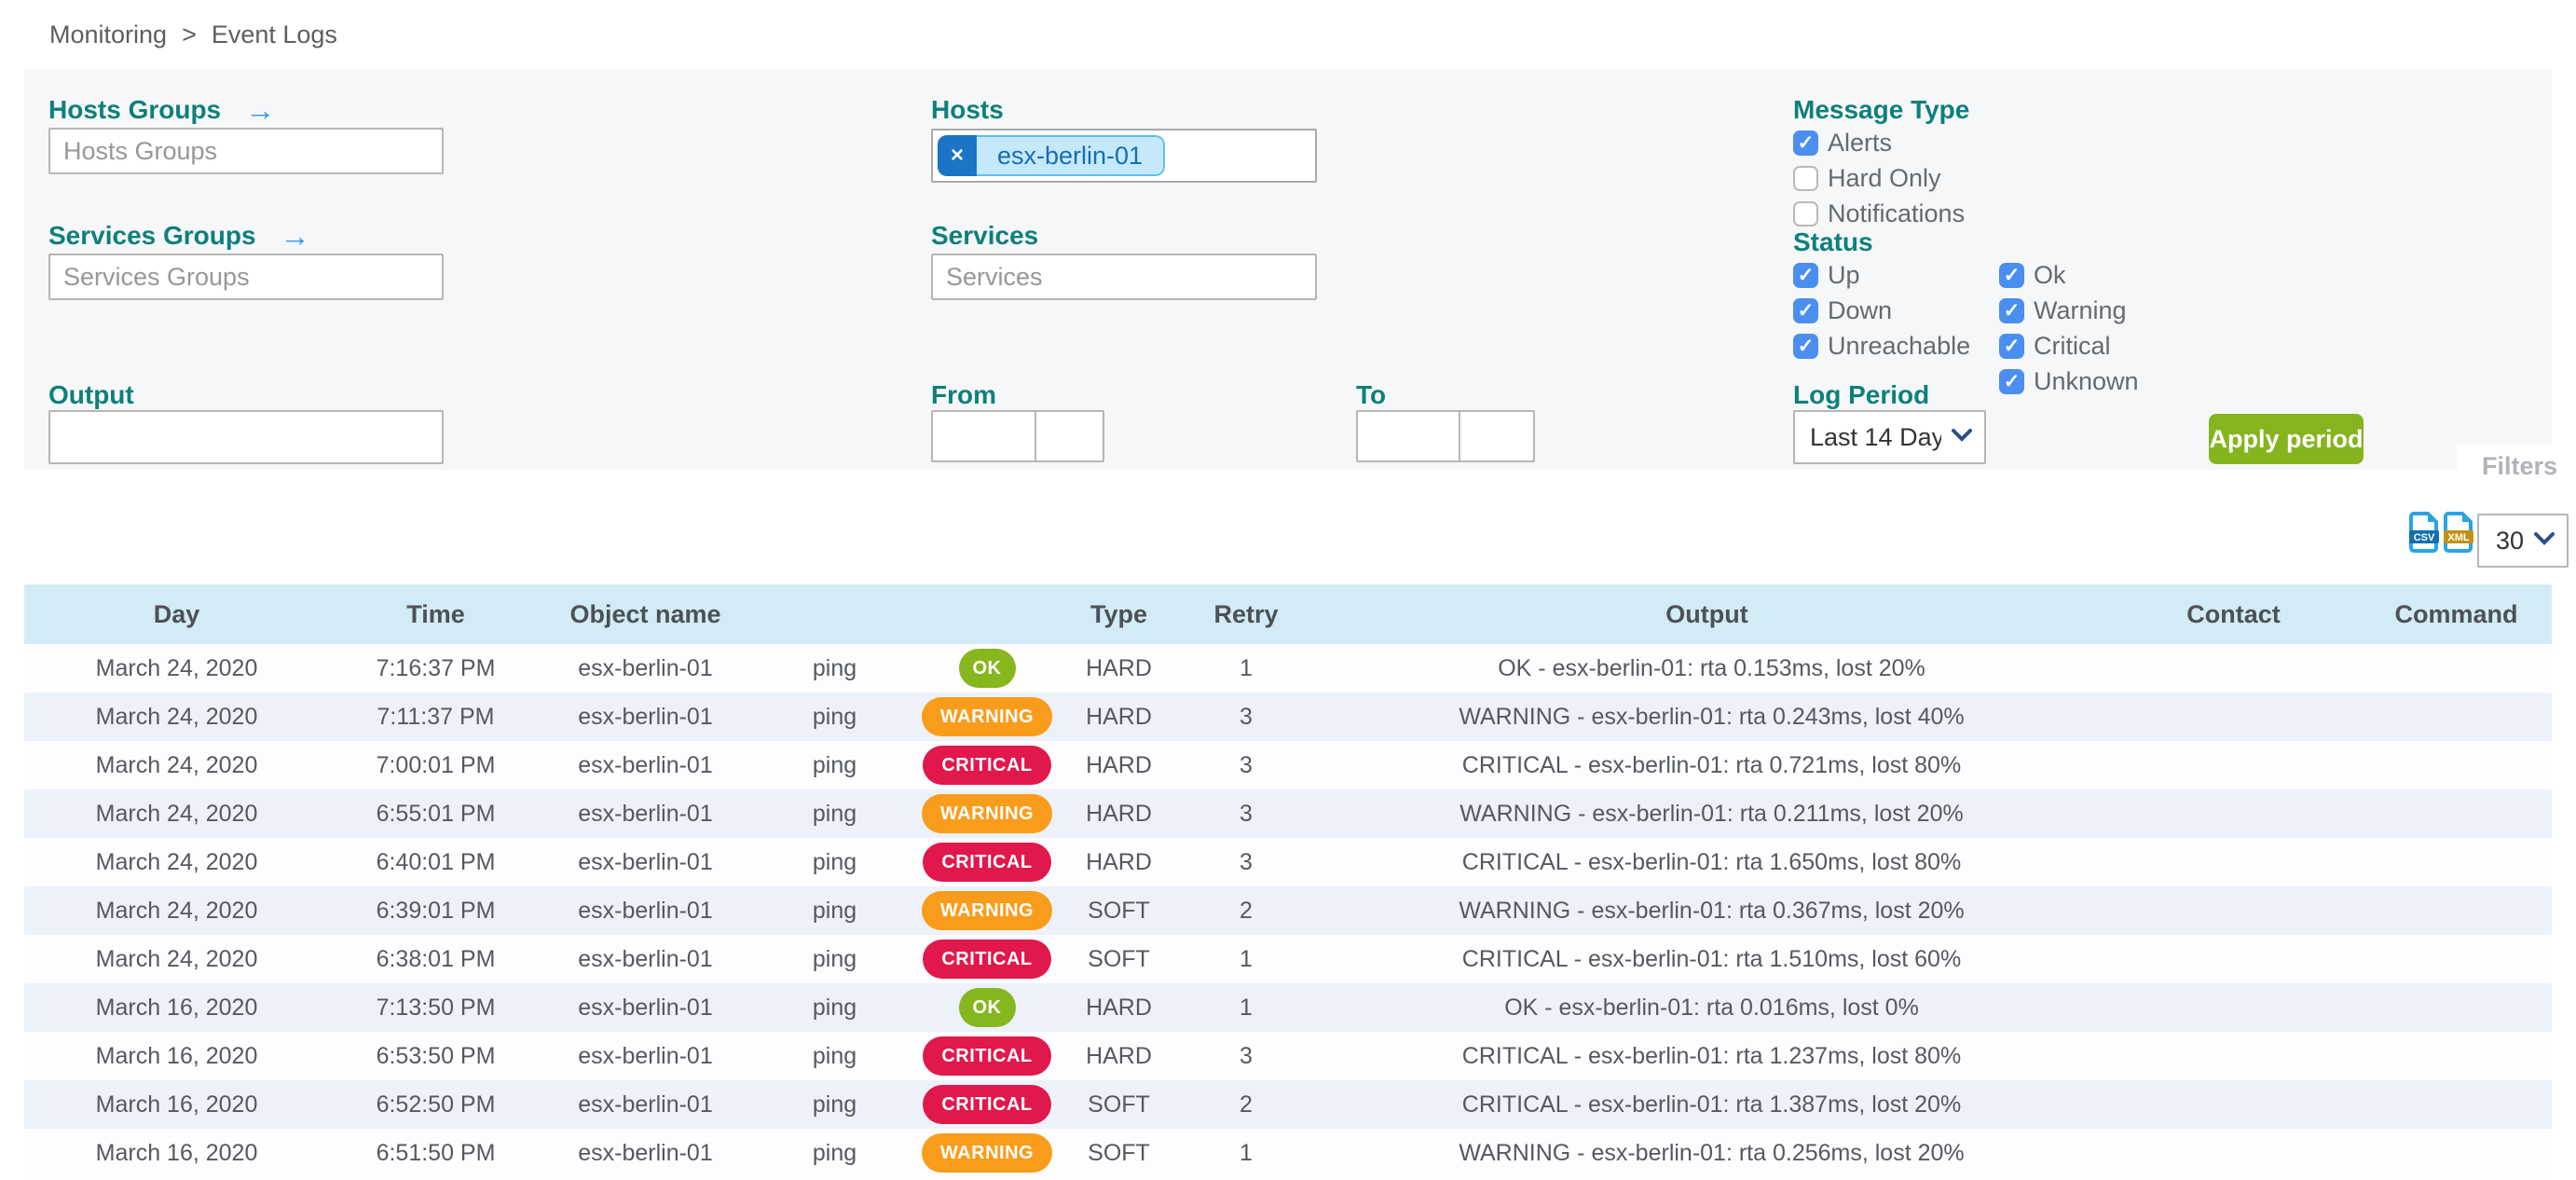 Image resolution: width=2576 pixels, height=1180 pixels. Describe the element at coordinates (2069, 381) in the screenshot. I see `checkbox-unknown: Unknown` at that location.